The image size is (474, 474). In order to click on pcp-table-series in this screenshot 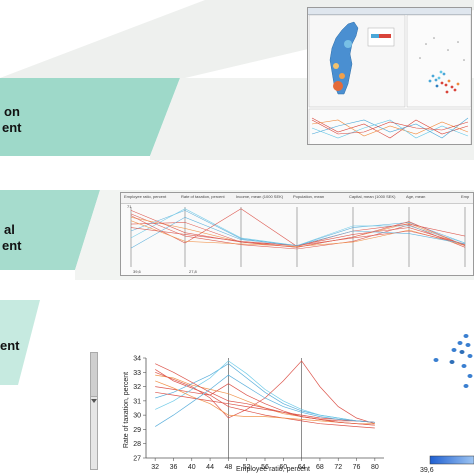, I will do `click(298, 229)`.